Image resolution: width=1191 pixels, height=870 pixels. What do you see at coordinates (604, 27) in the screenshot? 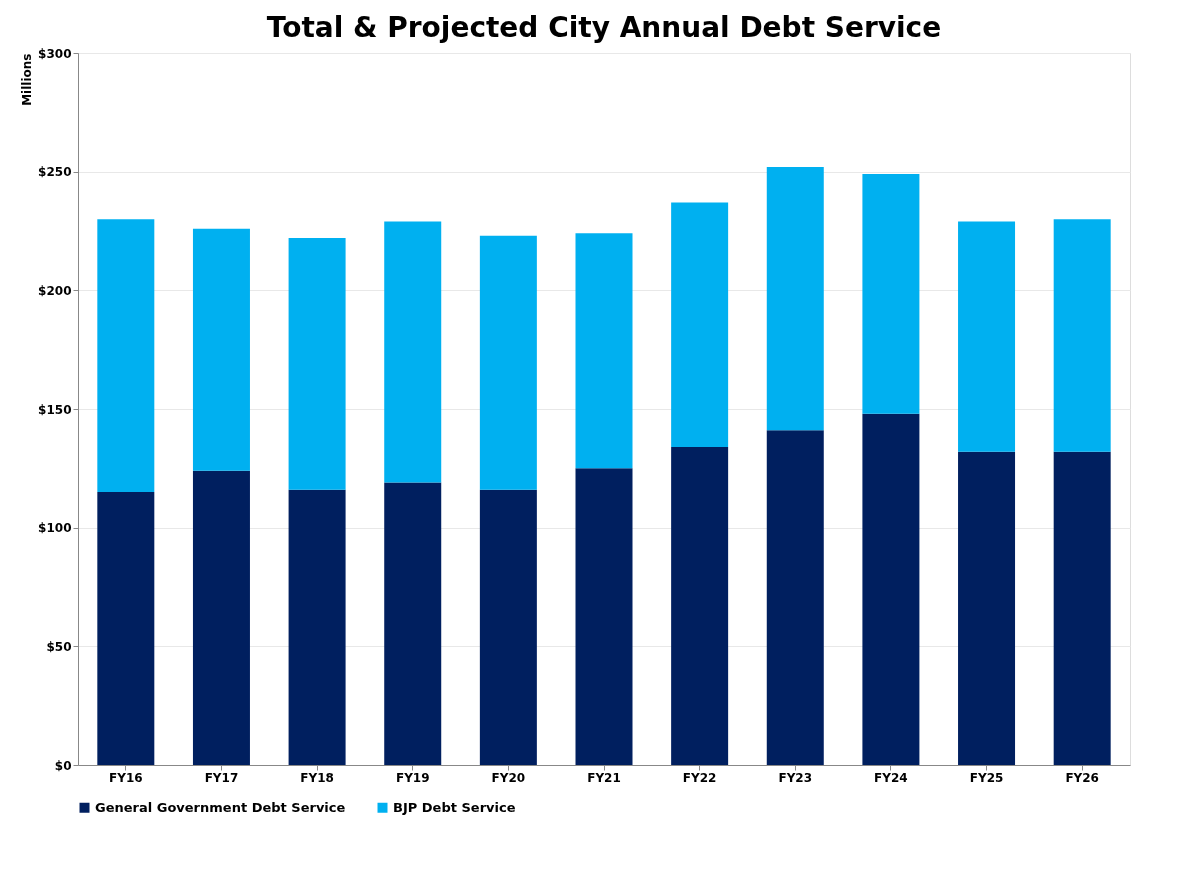
I see `chart-title: Total & Projected City Annual Debt Service` at bounding box center [604, 27].